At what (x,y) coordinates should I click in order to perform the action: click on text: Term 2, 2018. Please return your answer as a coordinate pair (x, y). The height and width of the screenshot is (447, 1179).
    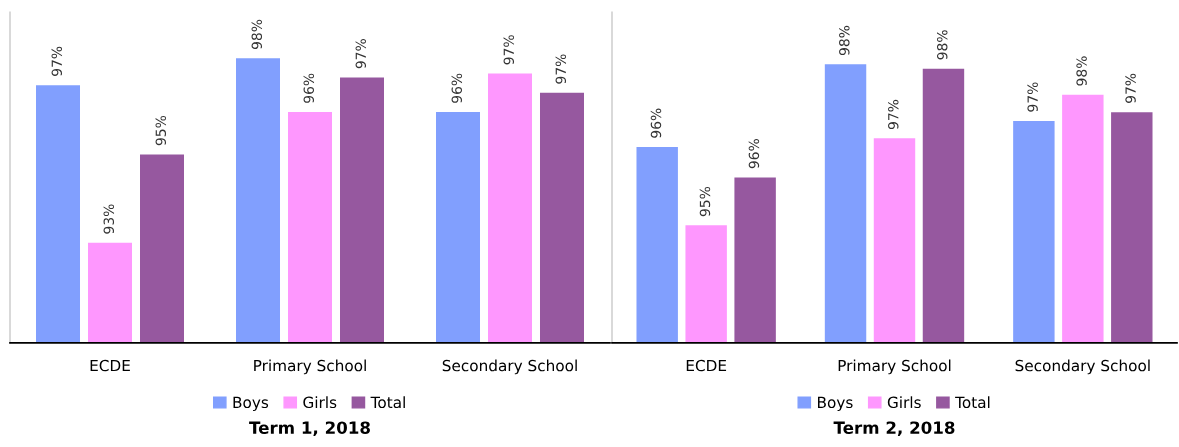
    Looking at the image, I should click on (894, 429).